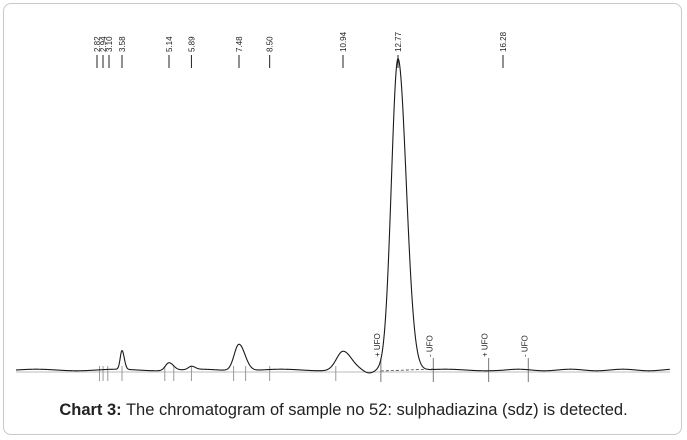 This screenshot has height=440, width=687. What do you see at coordinates (90, 410) in the screenshot?
I see `caption-label: Chart 3:` at bounding box center [90, 410].